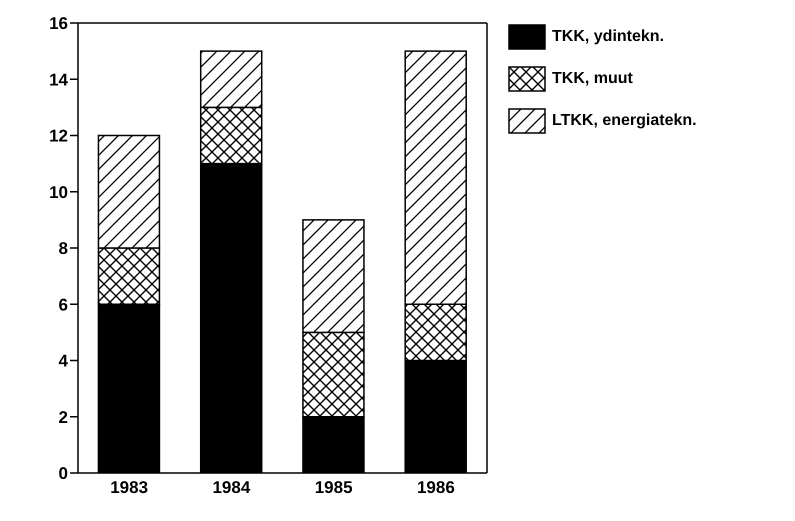 This screenshot has height=521, width=795. Describe the element at coordinates (63, 474) in the screenshot. I see `y-tick-label: 0` at that location.